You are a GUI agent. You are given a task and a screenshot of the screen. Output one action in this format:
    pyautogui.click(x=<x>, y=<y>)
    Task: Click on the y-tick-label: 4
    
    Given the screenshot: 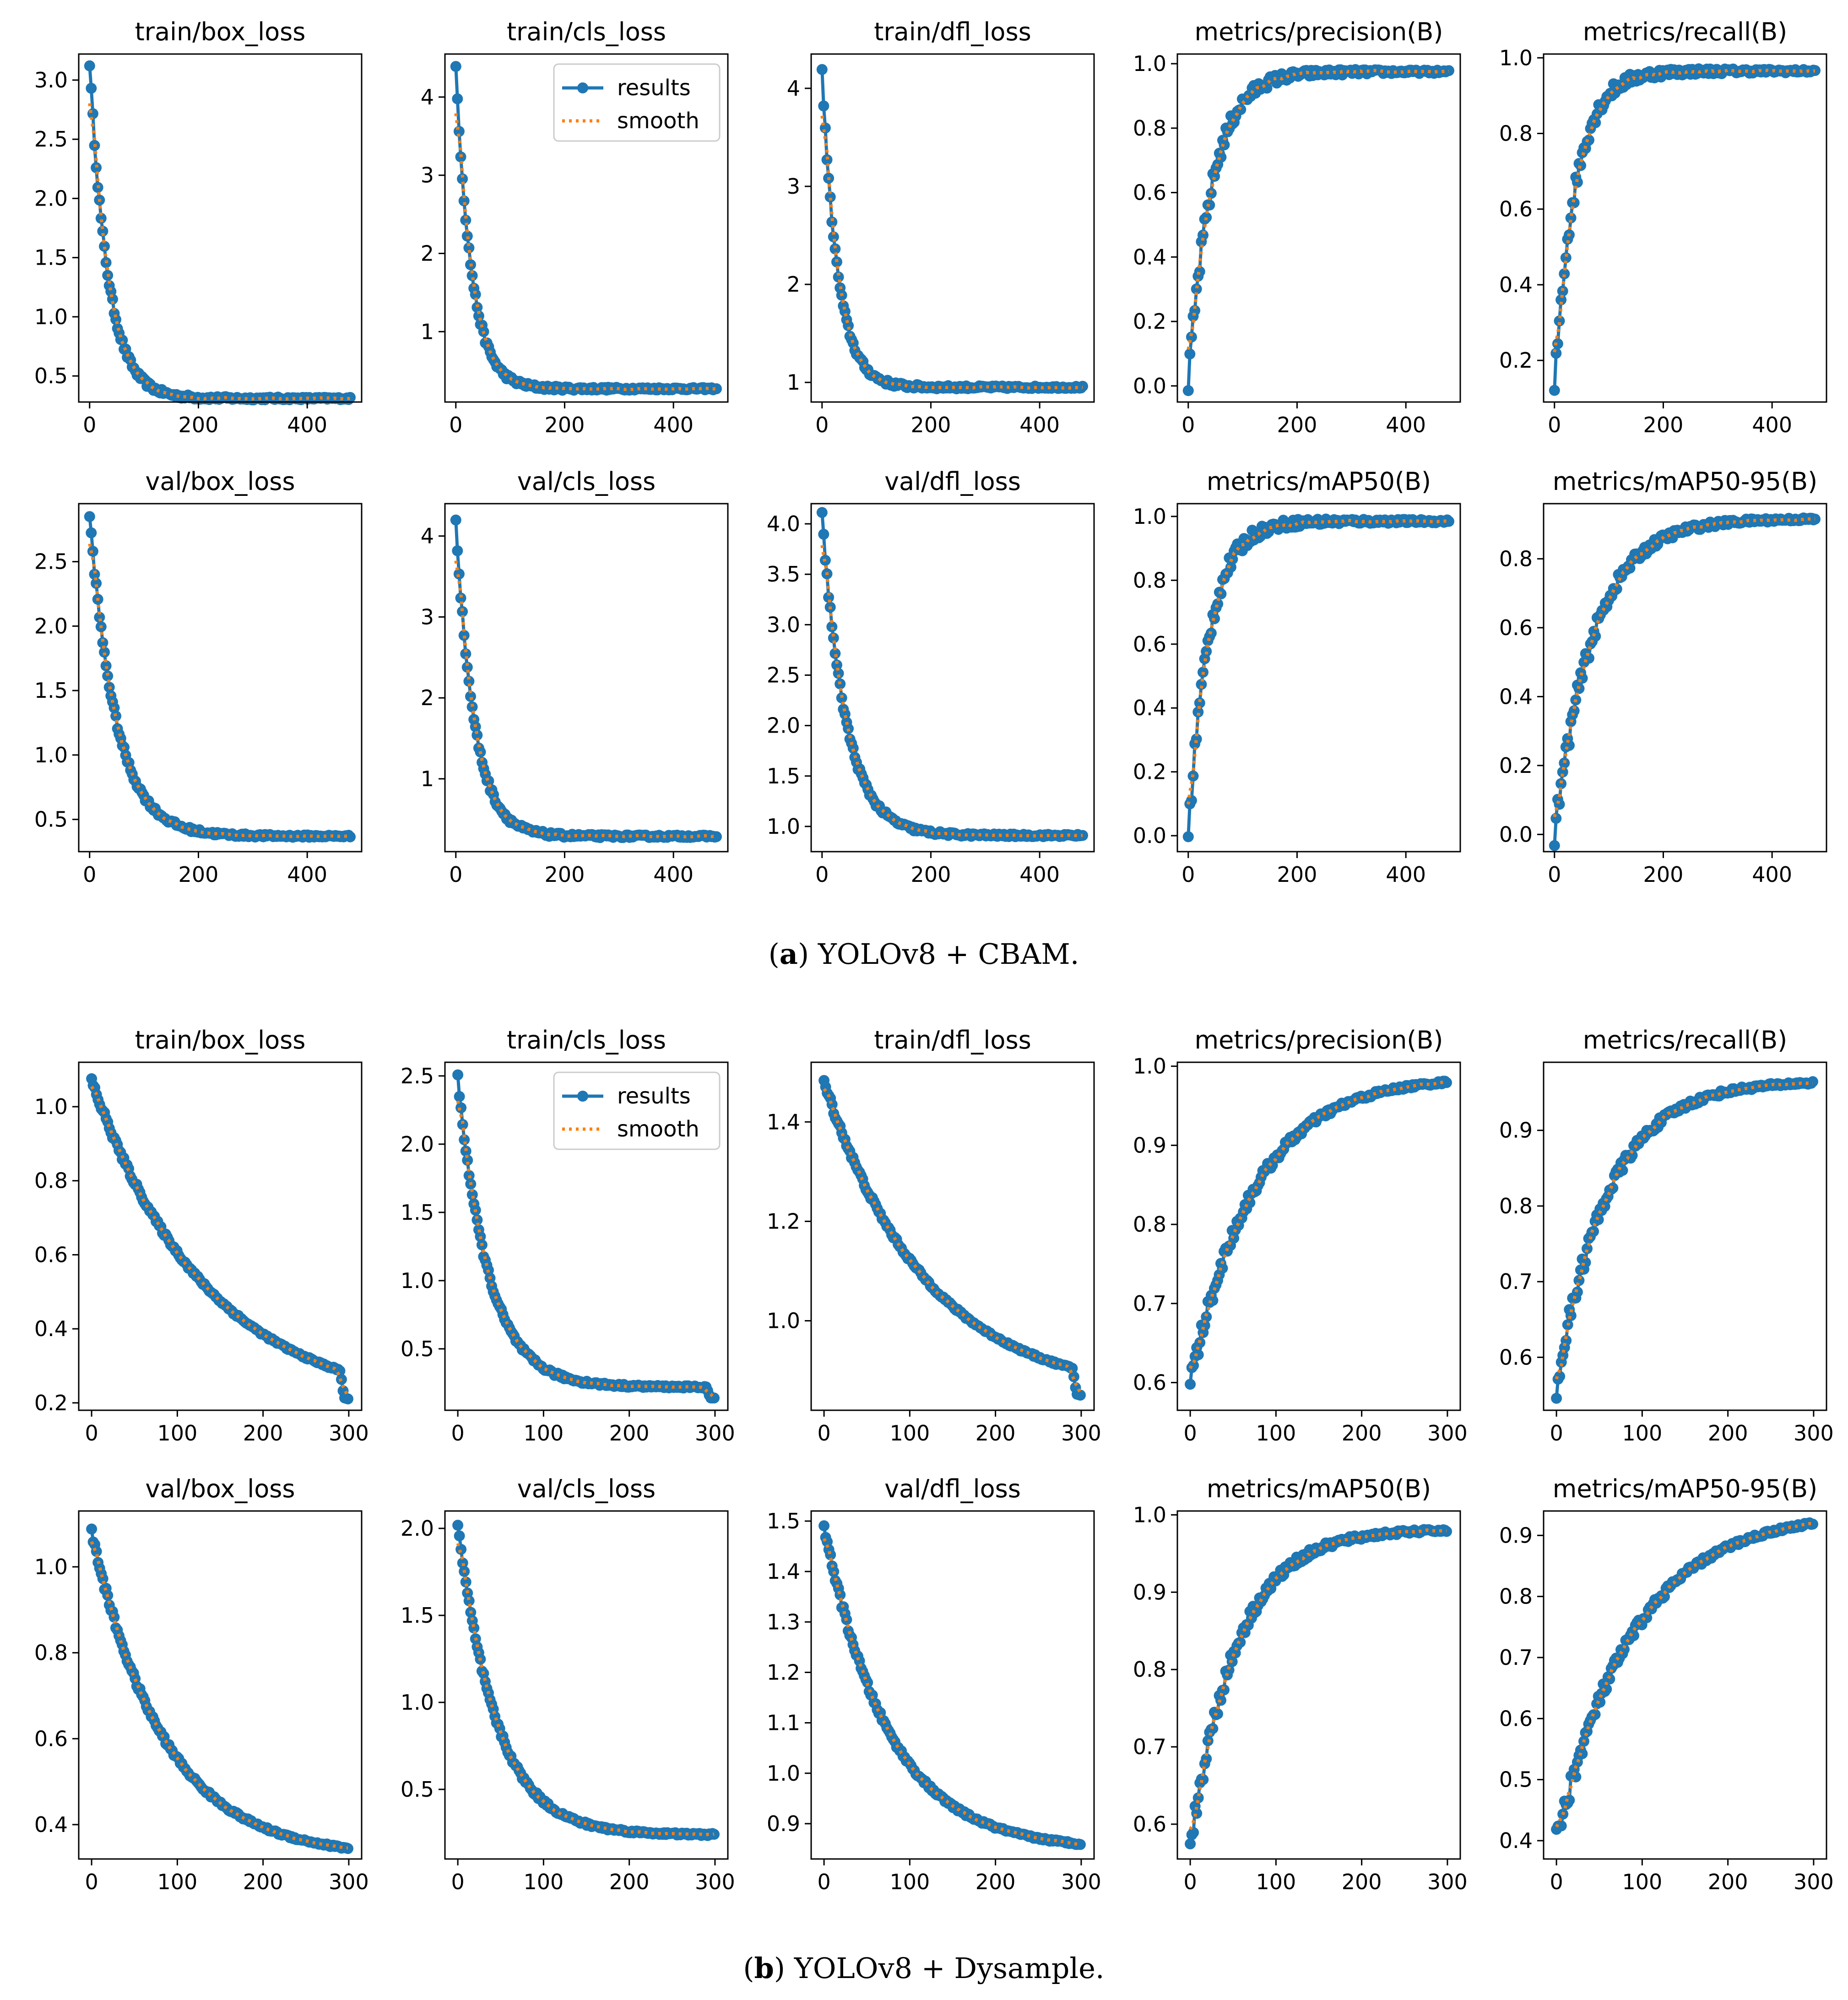 What is the action you would take?
    pyautogui.click(x=793, y=88)
    